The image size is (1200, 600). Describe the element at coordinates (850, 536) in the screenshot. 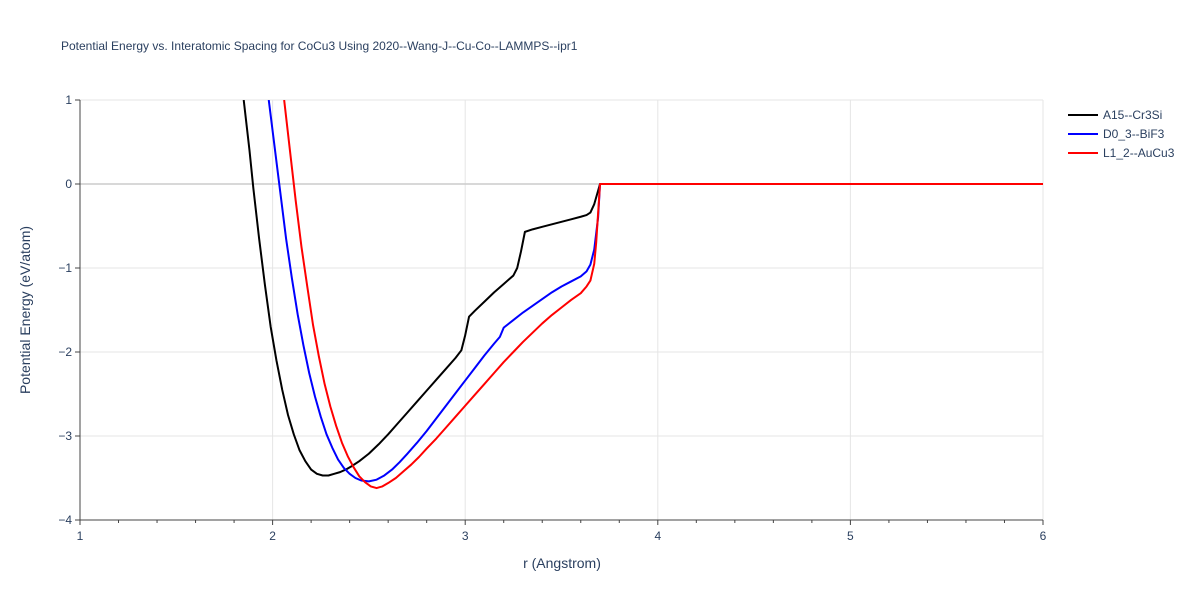

I see `x-tick-label: 5` at that location.